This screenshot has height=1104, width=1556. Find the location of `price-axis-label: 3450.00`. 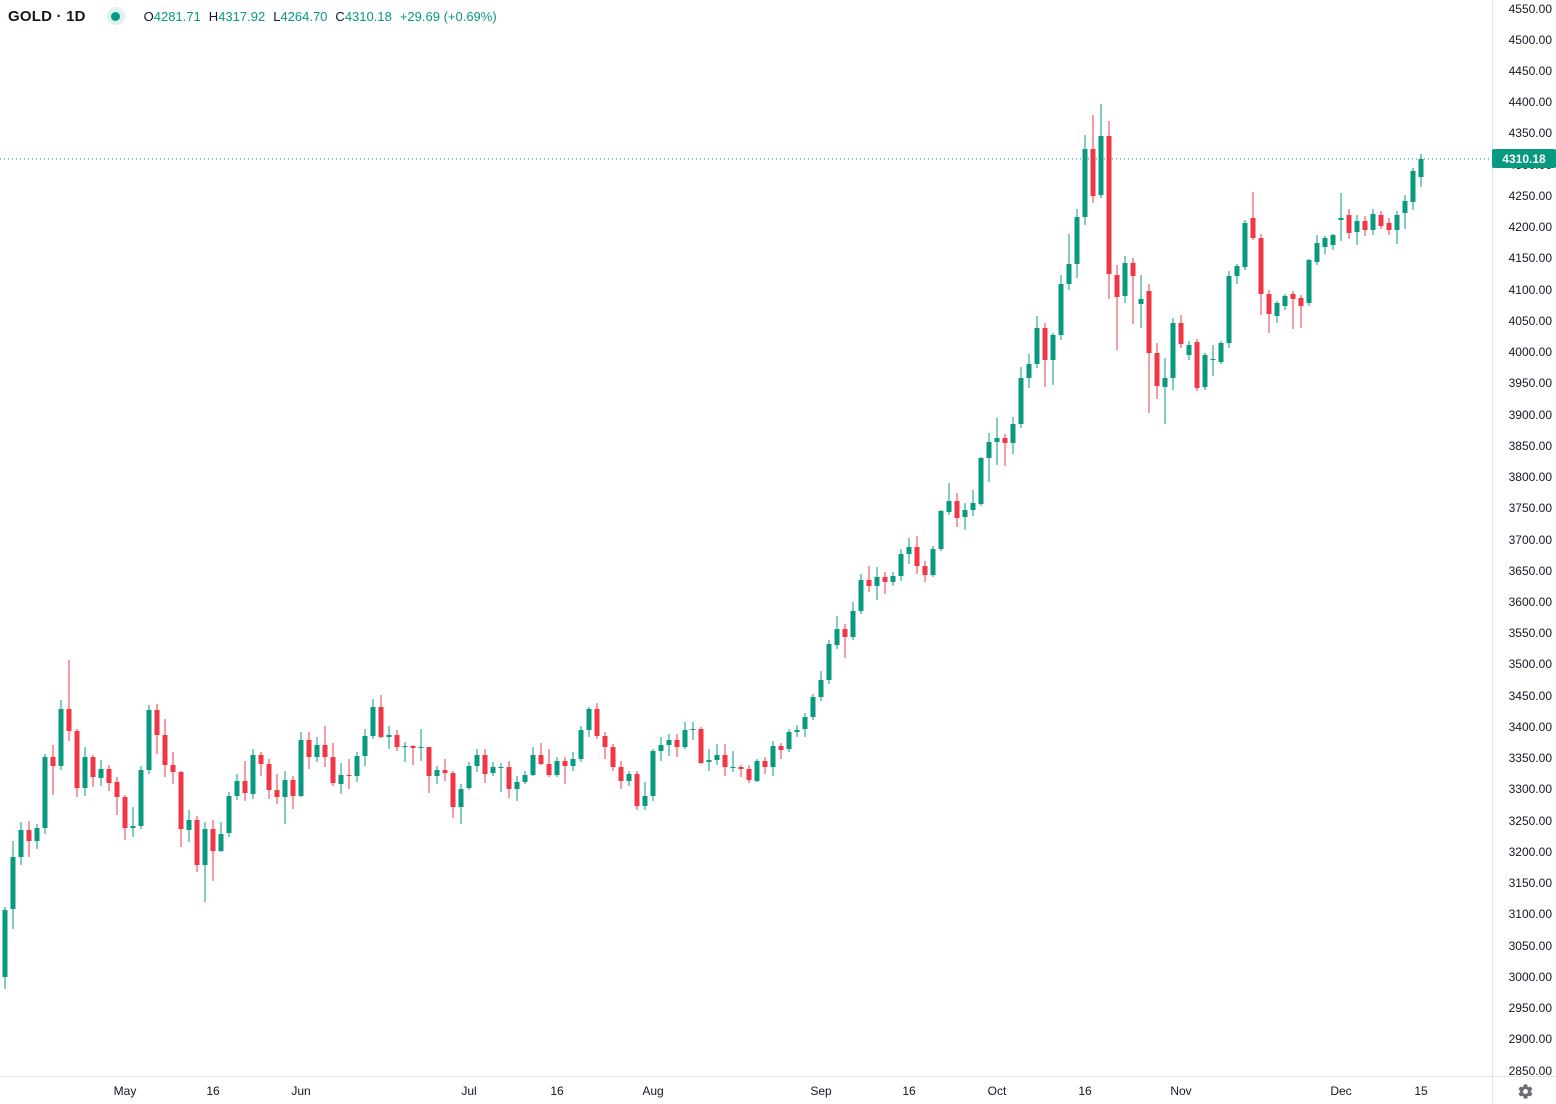

price-axis-label: 3450.00 is located at coordinates (1530, 695).